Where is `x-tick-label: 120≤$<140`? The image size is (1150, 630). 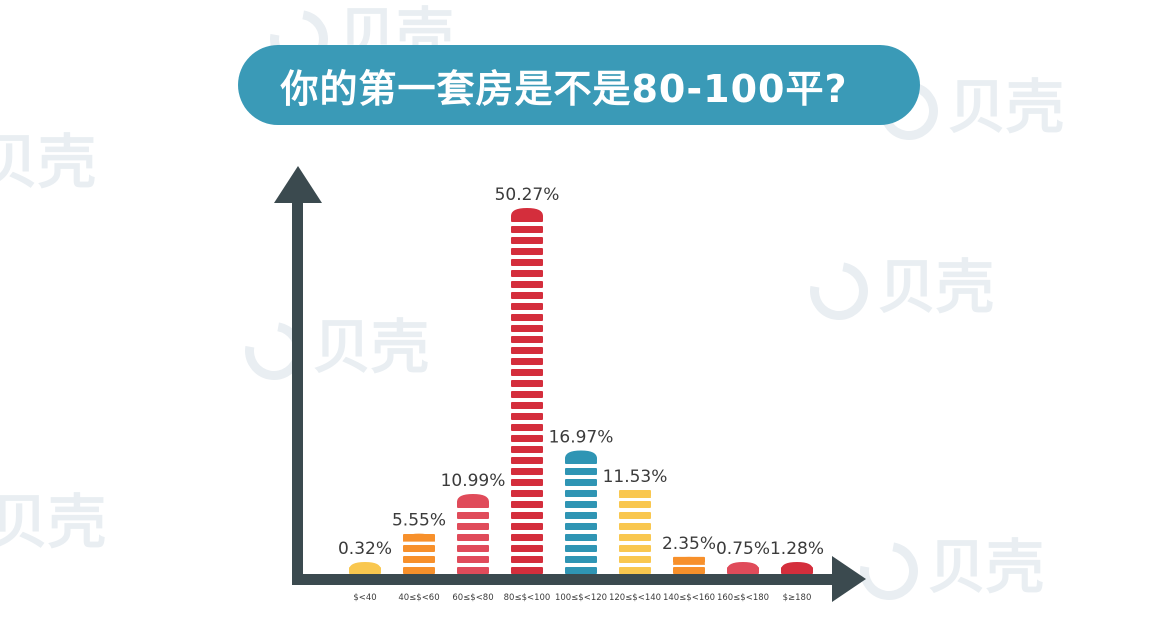 x-tick-label: 120≤$<140 is located at coordinates (635, 598).